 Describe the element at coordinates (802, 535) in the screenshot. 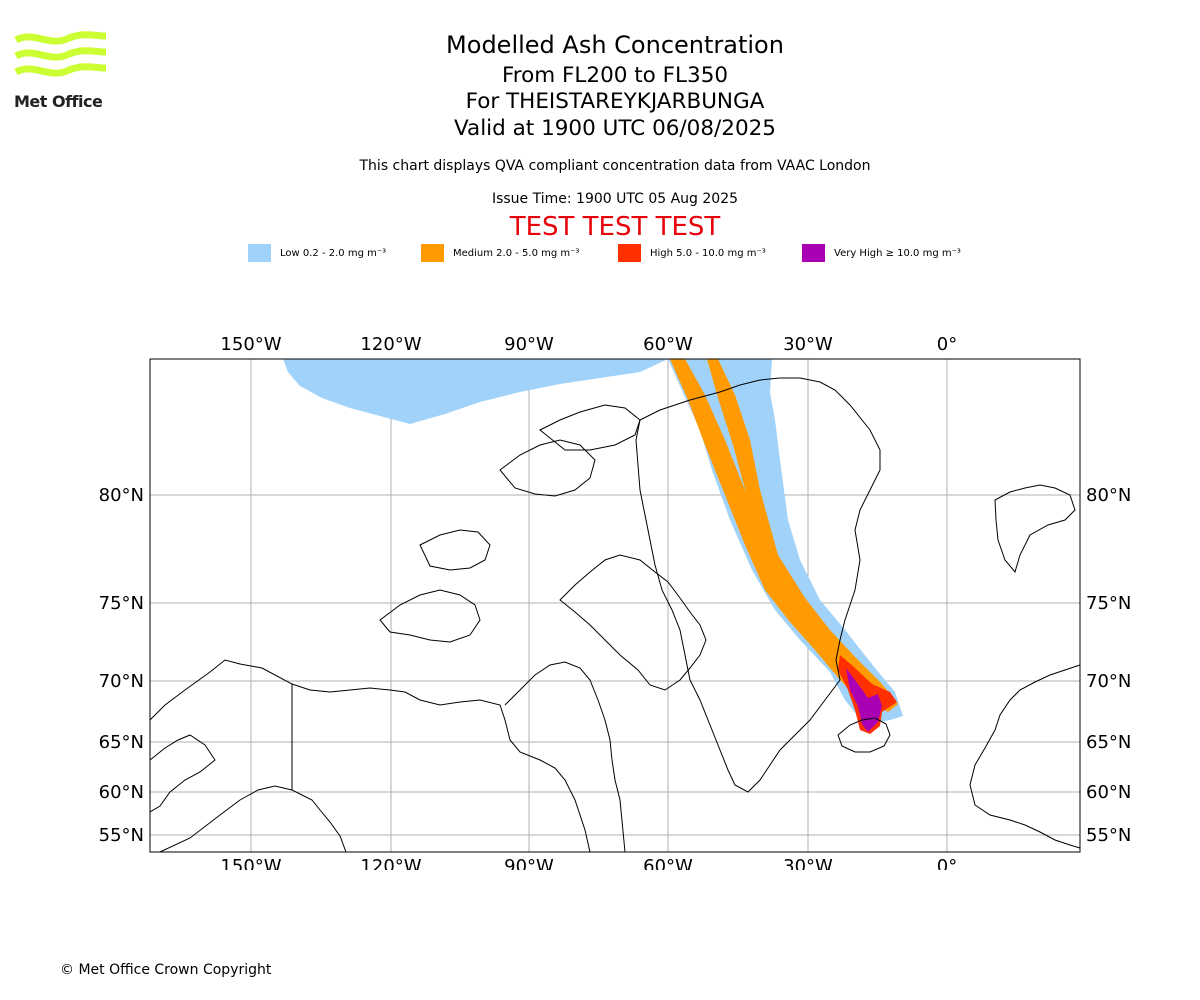

I see `ash-medium-band-east` at that location.